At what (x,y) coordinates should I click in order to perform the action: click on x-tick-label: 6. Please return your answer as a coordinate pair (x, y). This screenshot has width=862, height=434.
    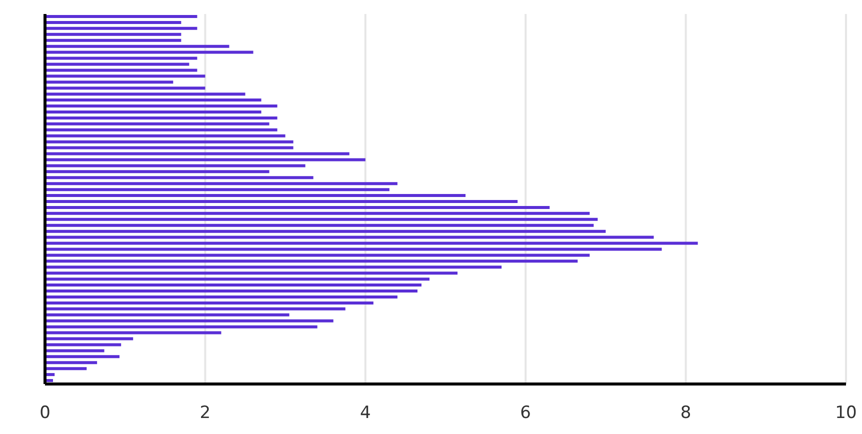
    Looking at the image, I should click on (526, 413).